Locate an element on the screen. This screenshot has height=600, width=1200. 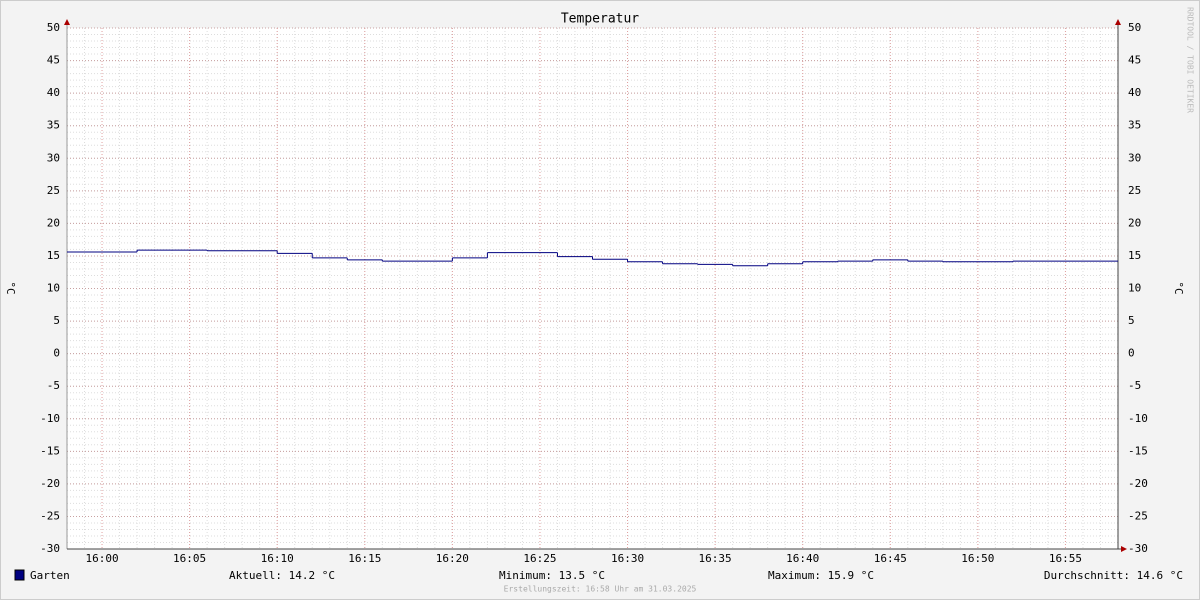
y-tick-label: -30 is located at coordinates (50, 548).